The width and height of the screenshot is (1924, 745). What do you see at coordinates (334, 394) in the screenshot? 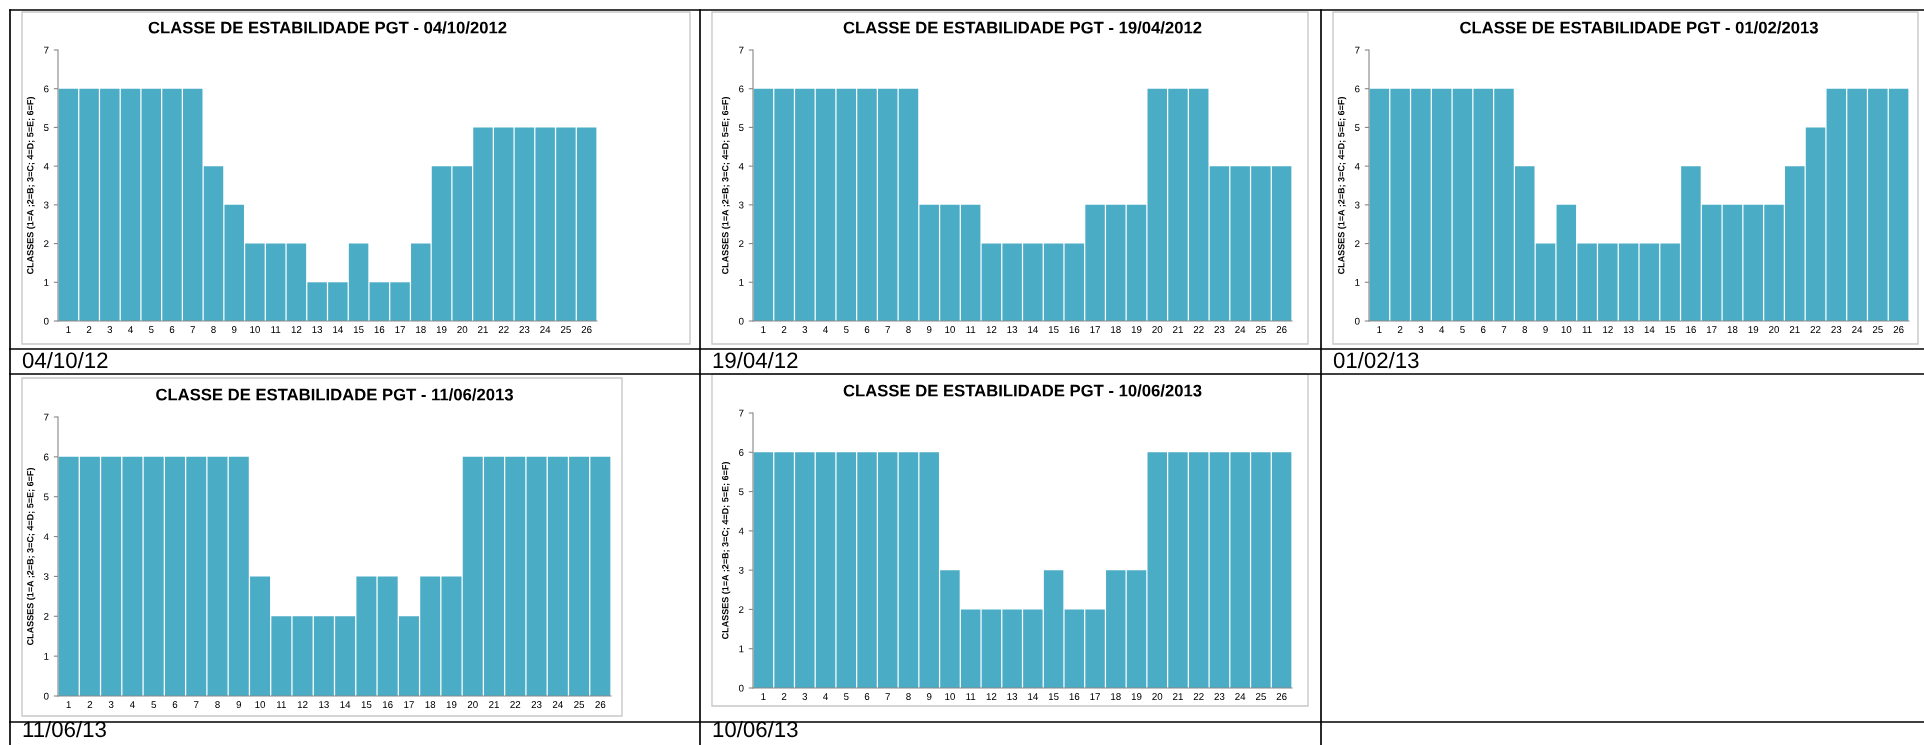
I see `chart-title: CLASSE DE ESTABILIDADE PGT - 11/06/2013` at bounding box center [334, 394].